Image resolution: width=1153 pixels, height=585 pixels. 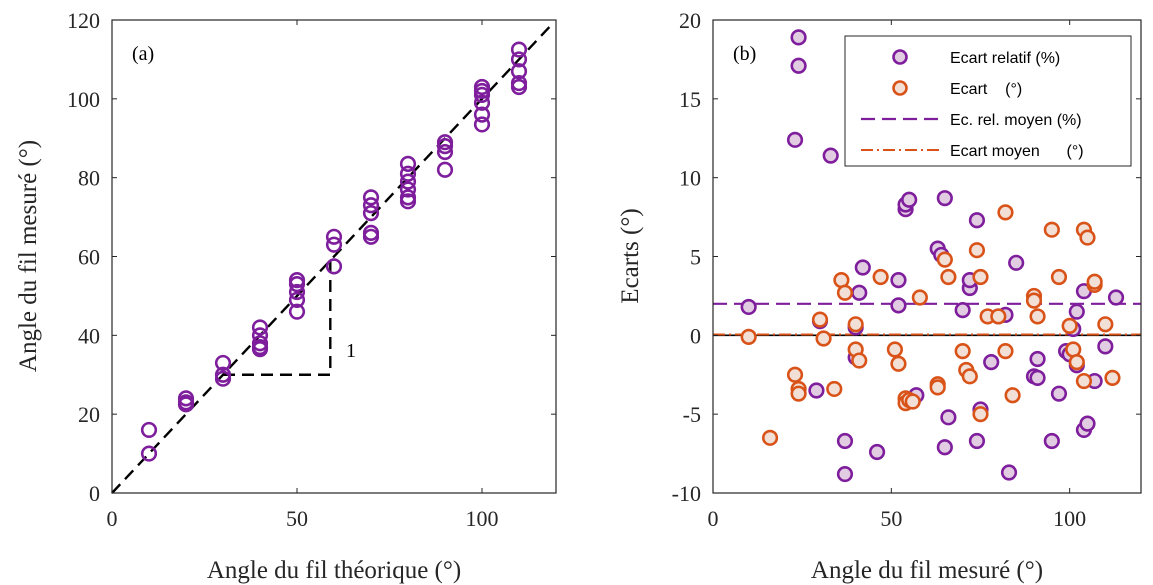 What do you see at coordinates (89, 335) in the screenshot?
I see `y-tick-label: 40` at bounding box center [89, 335].